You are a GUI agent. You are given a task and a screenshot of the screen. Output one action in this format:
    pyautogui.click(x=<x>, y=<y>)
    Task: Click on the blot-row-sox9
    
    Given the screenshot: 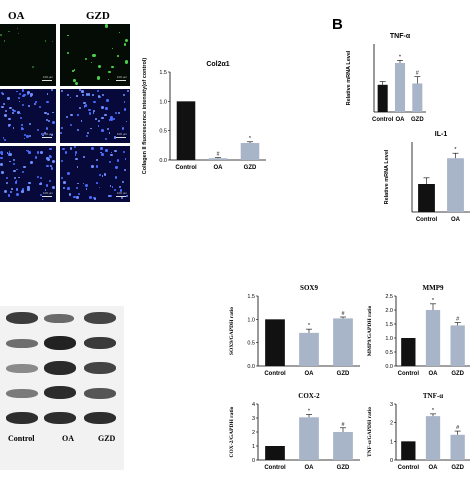 What is the action you would take?
    pyautogui.click(x=62, y=318)
    